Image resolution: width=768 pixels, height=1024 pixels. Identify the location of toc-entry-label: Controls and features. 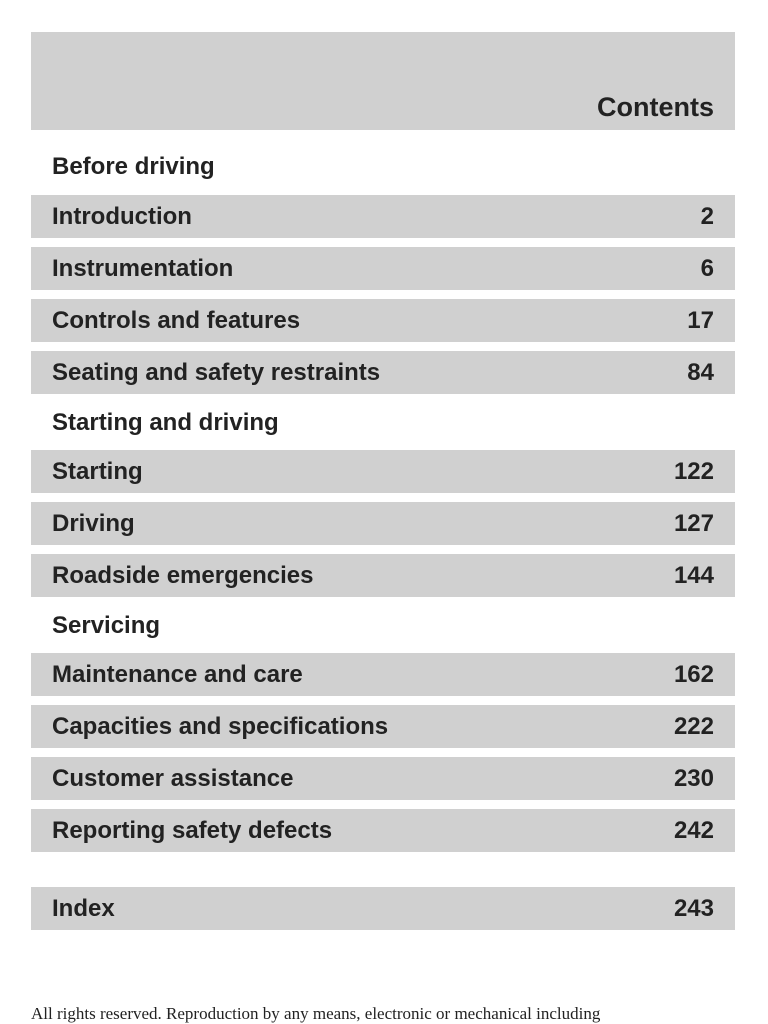
(176, 320).